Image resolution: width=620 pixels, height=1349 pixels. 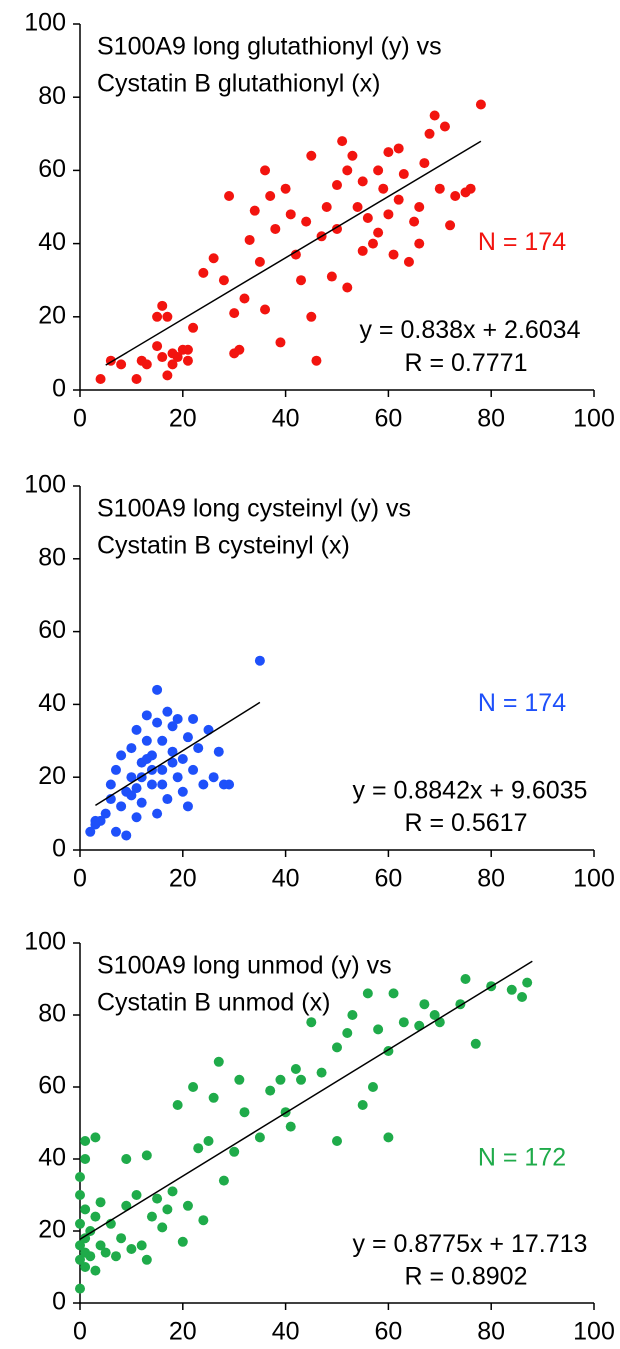 I want to click on x-tick-label: 100, so click(x=594, y=879).